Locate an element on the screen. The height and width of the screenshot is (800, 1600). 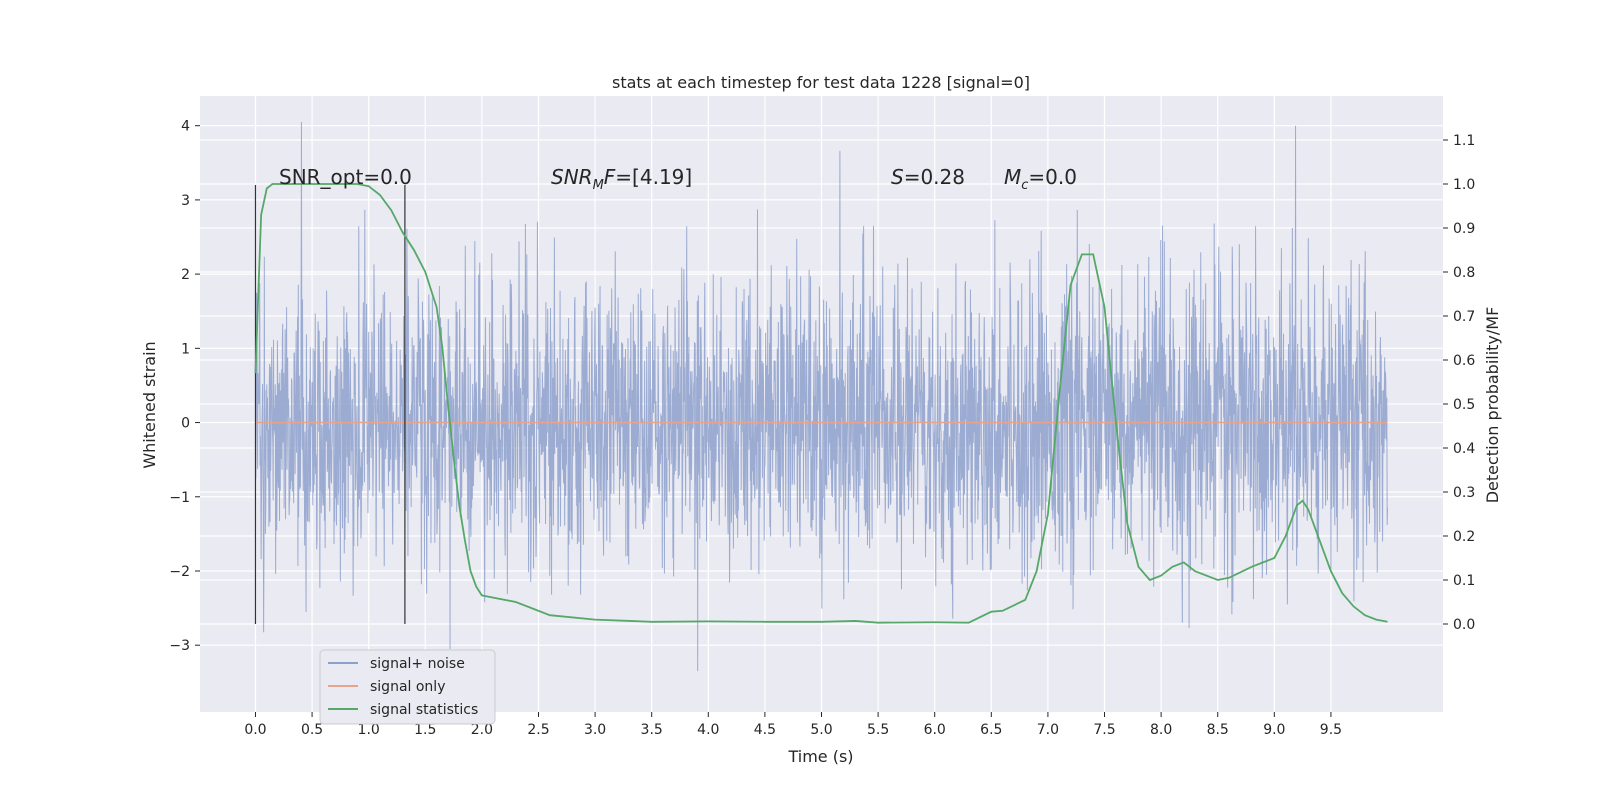
x-tick-label: 3.5 is located at coordinates (652, 730).